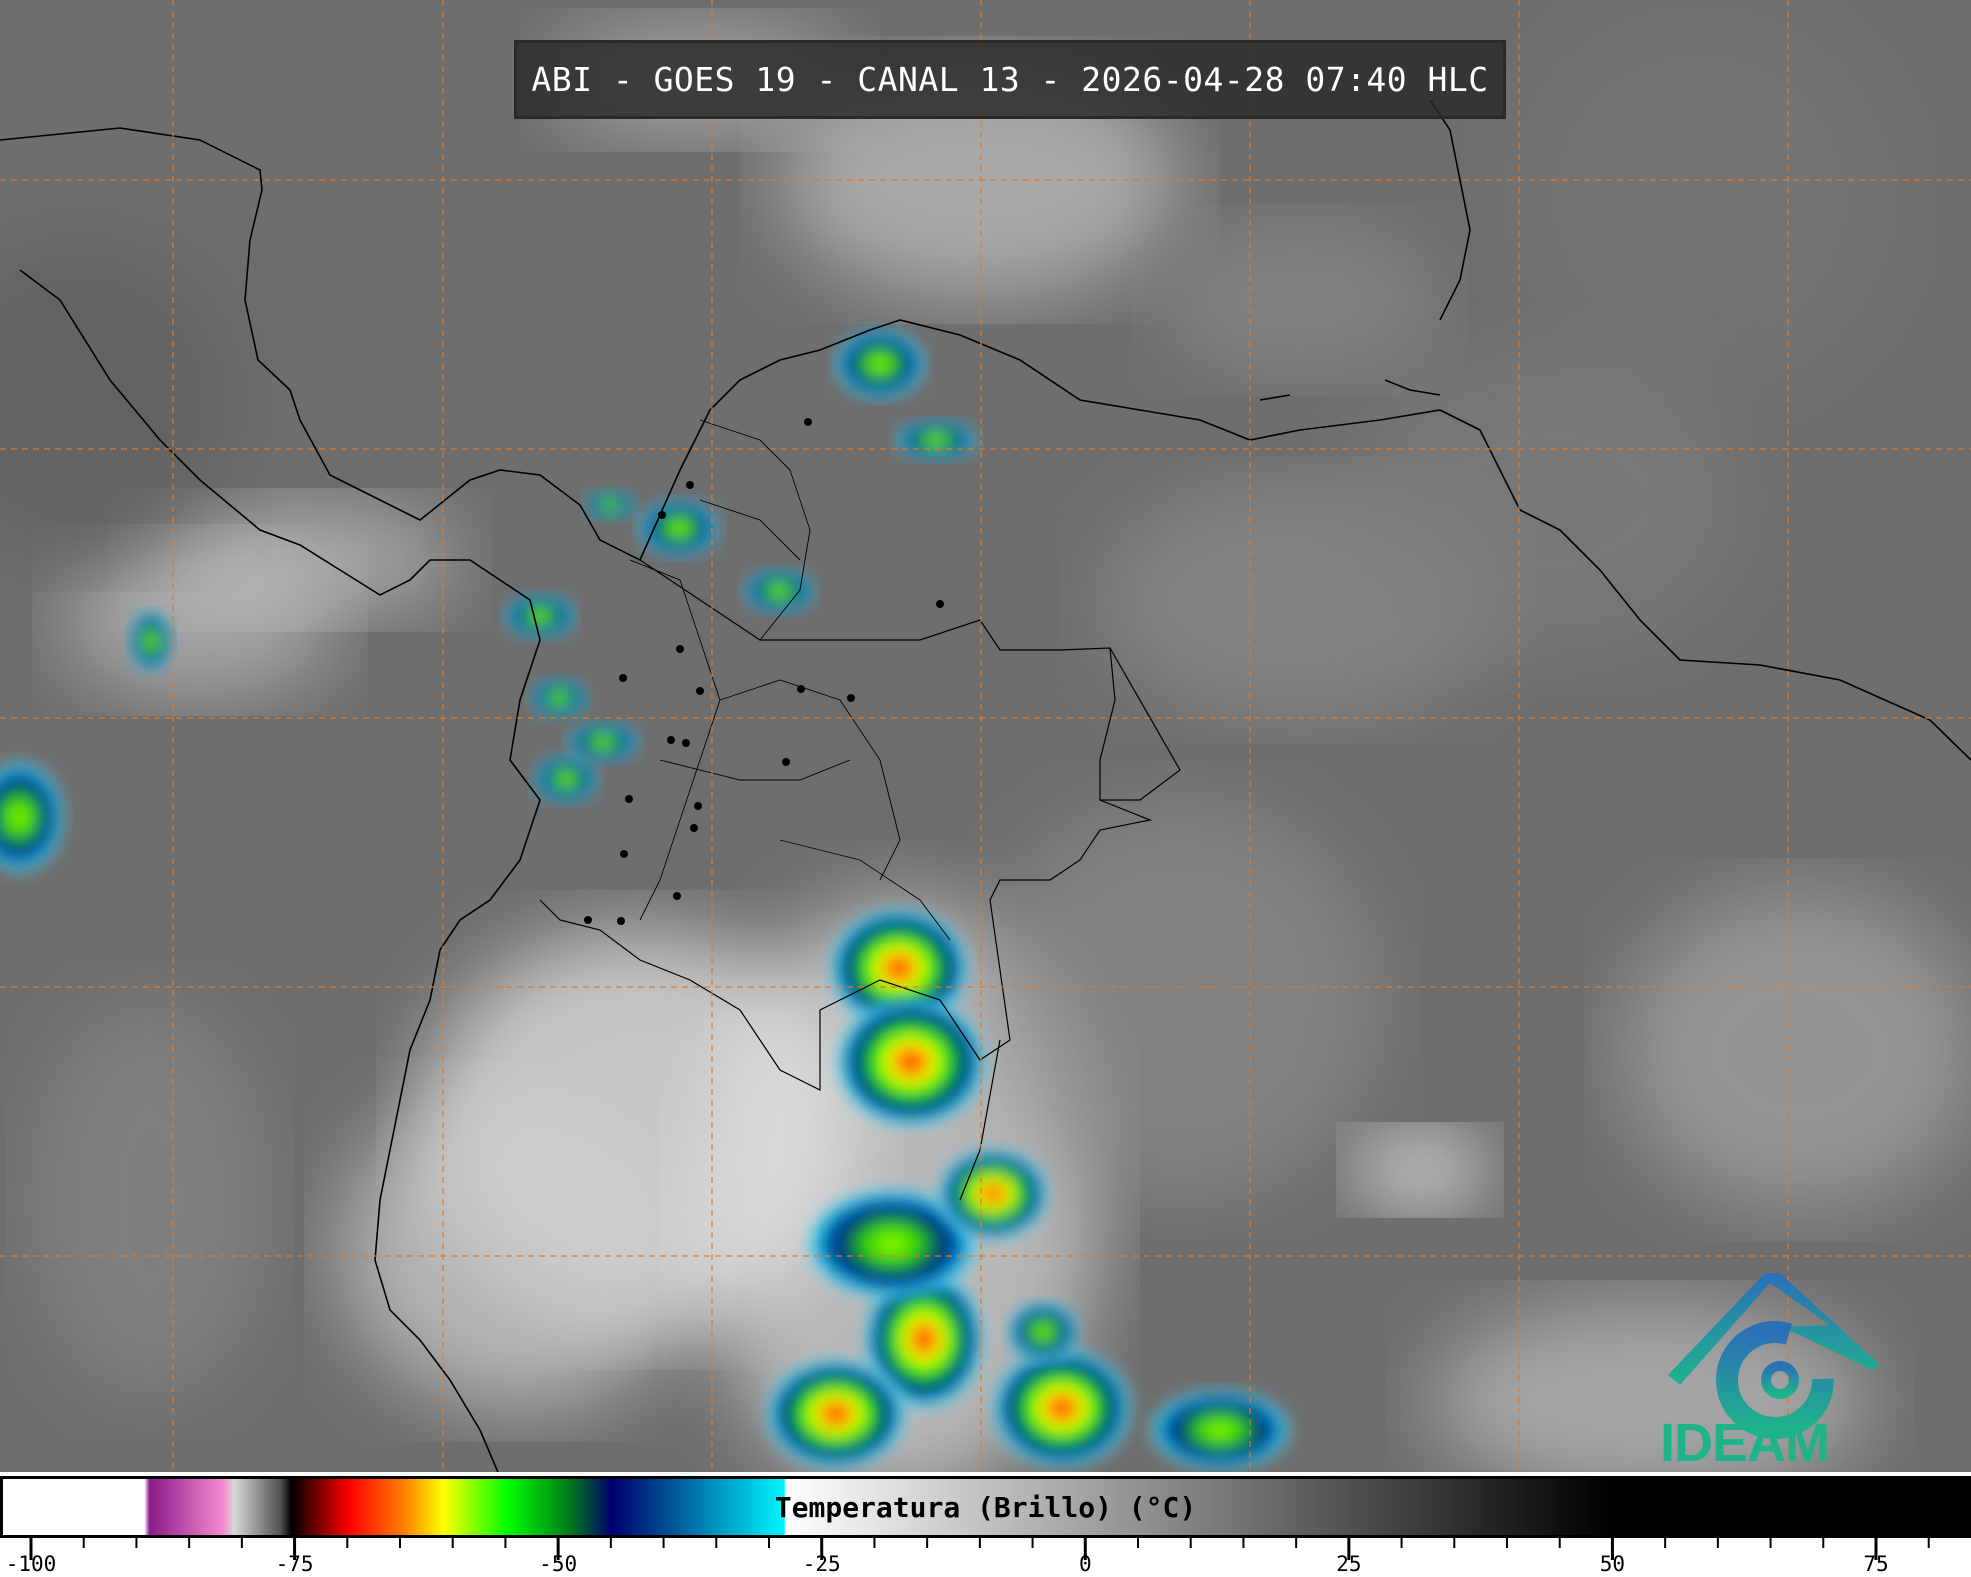 This screenshot has width=1971, height=1577. I want to click on border-colombia, so click(846, 825).